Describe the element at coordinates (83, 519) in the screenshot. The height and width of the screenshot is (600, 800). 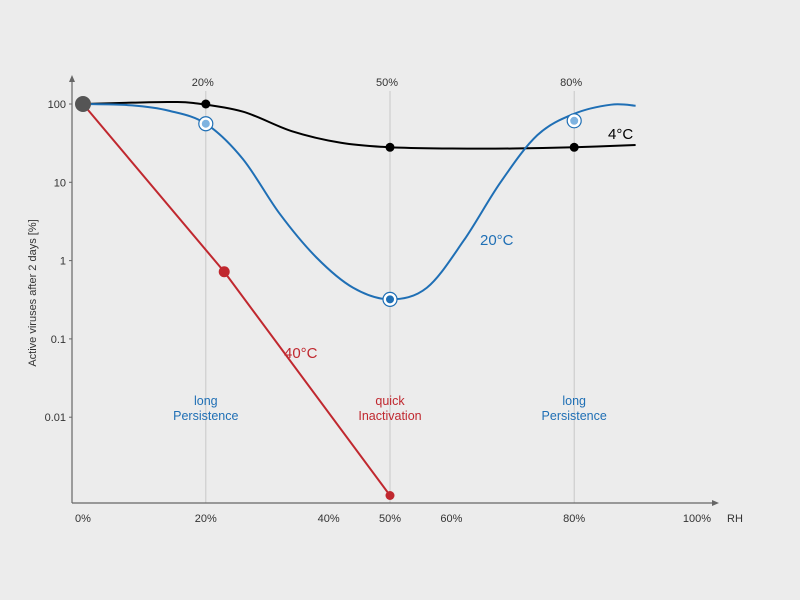
I see `x-tick-label: 0%` at that location.